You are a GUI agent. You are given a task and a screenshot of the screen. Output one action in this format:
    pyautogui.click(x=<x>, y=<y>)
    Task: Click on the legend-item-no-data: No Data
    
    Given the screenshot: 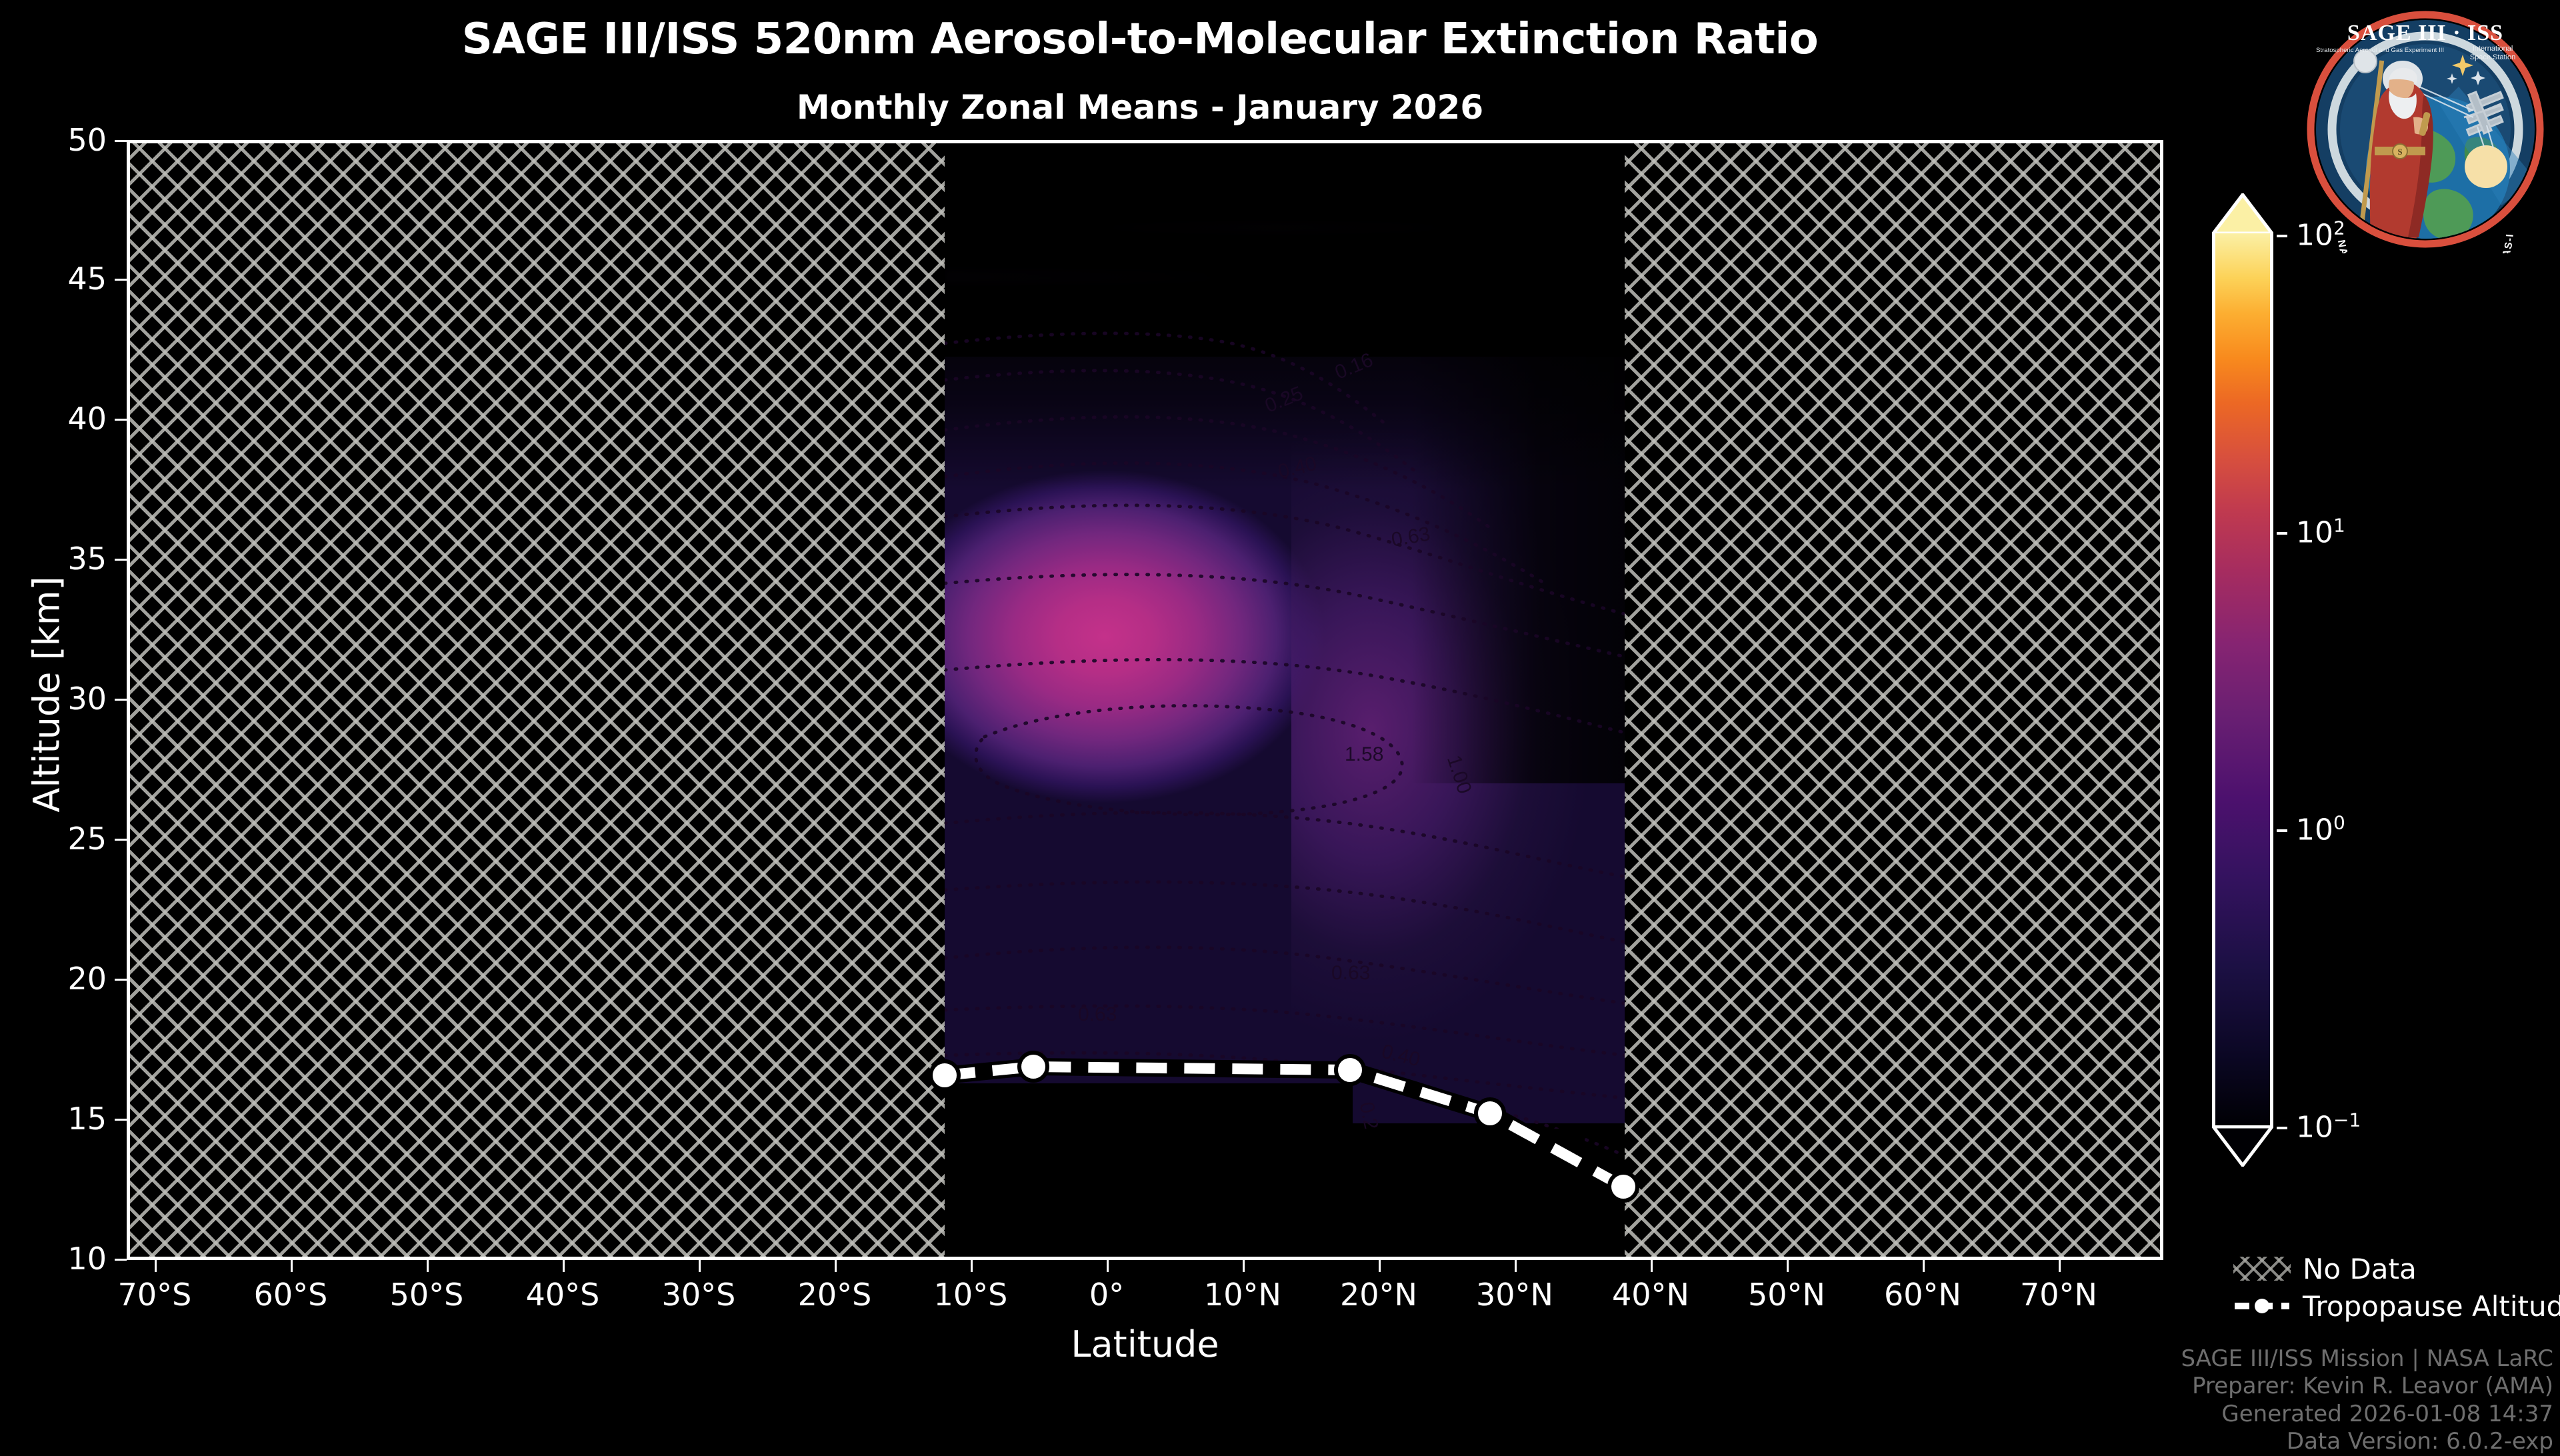 What is the action you would take?
    pyautogui.click(x=2396, y=1268)
    